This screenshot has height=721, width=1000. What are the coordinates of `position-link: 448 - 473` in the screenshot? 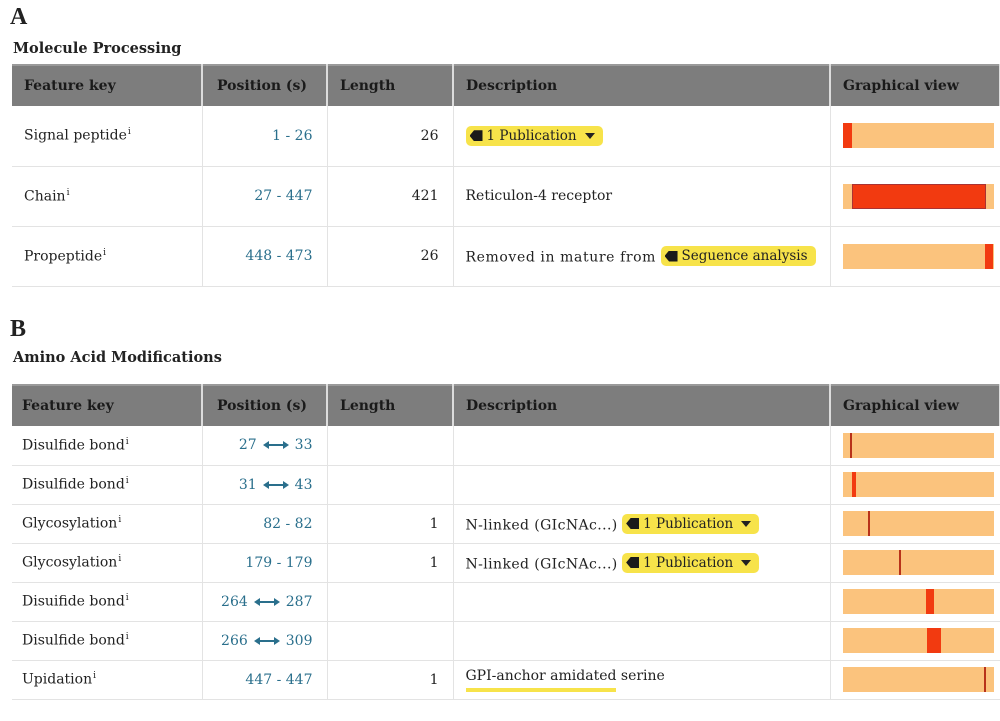 It's located at (265, 256).